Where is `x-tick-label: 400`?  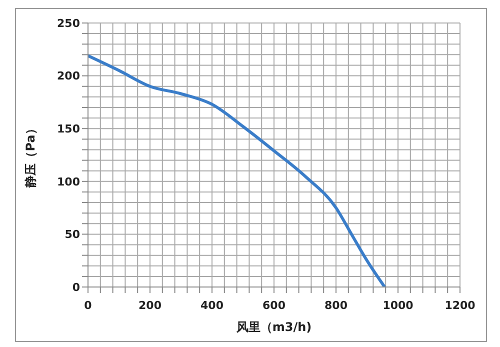 x-tick-label: 400 is located at coordinates (212, 305).